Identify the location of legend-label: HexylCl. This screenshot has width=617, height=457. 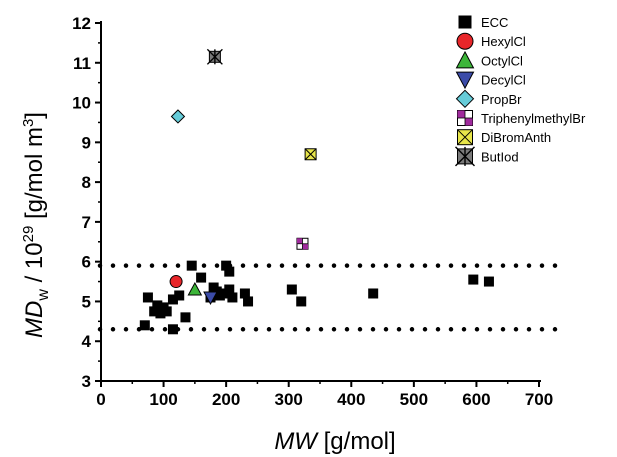
(503, 41).